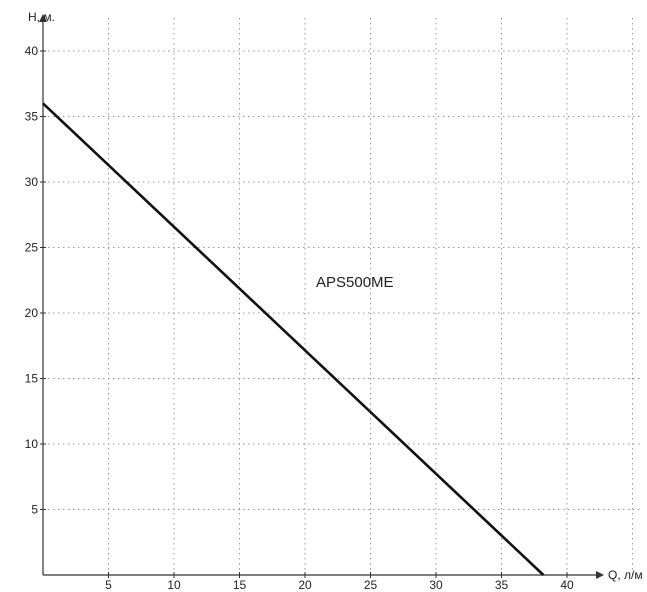 The image size is (647, 592). Describe the element at coordinates (174, 585) in the screenshot. I see `x-tick-label: 10` at that location.